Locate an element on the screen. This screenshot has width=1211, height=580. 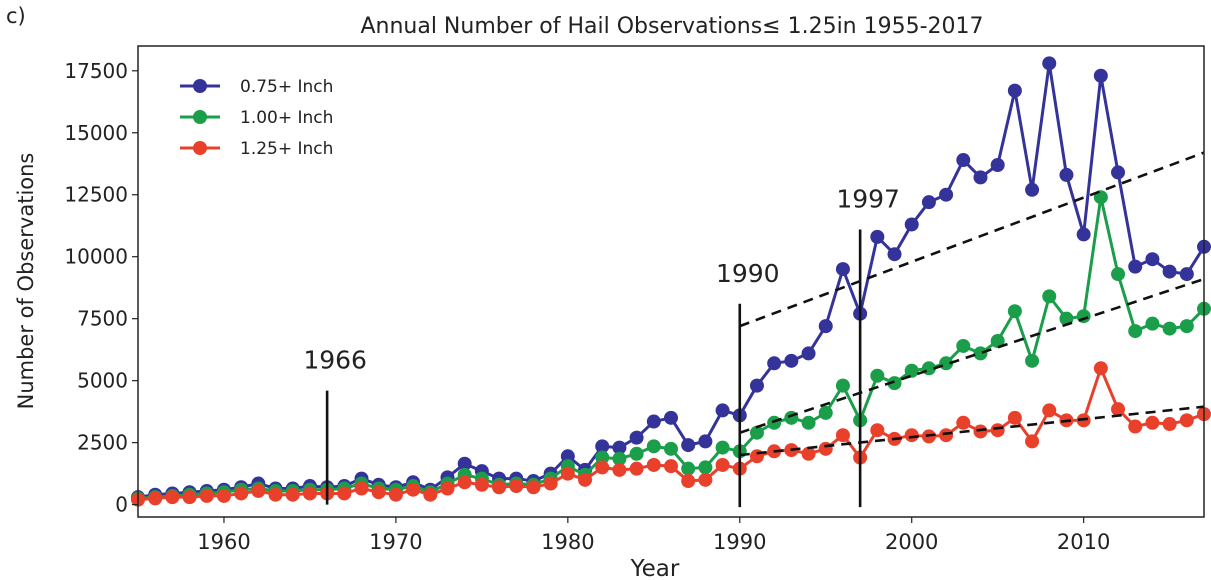
legend-label-1: 0.75+ Inch is located at coordinates (286, 87).